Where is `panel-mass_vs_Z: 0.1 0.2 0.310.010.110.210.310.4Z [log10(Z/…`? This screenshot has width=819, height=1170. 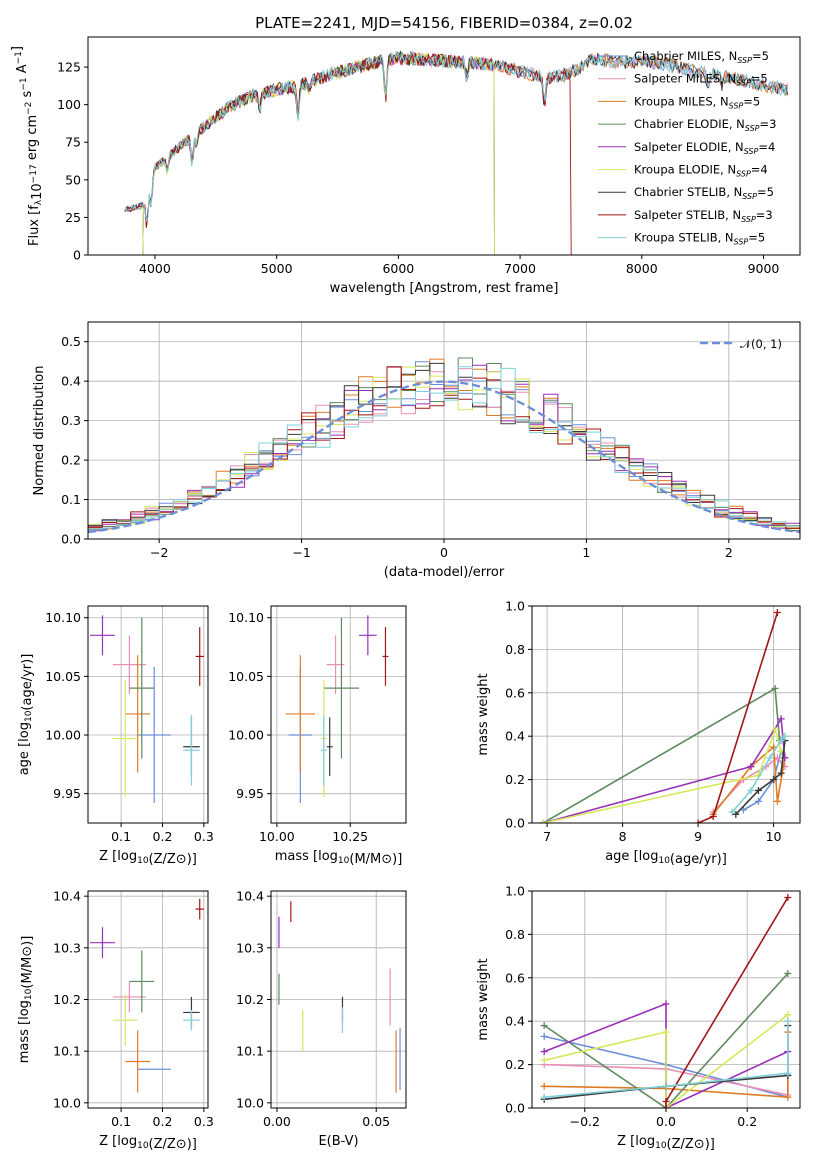
panel-mass_vs_Z: 0.1 0.2 0.310.010.110.210.310.4Z [log10(Z/… is located at coordinates (115, 1020).